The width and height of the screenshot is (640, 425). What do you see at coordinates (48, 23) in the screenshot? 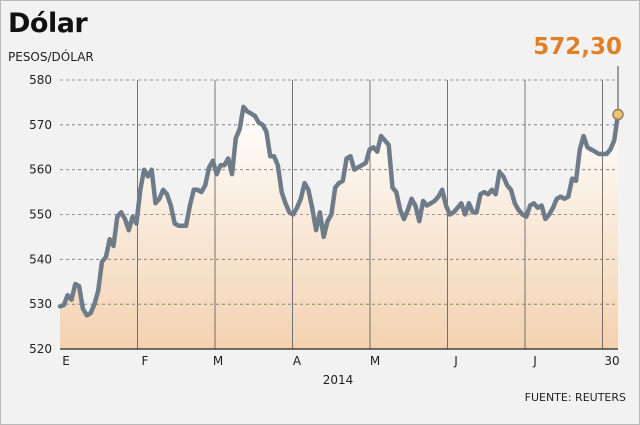
I see `chart-title: Dólar` at bounding box center [48, 23].